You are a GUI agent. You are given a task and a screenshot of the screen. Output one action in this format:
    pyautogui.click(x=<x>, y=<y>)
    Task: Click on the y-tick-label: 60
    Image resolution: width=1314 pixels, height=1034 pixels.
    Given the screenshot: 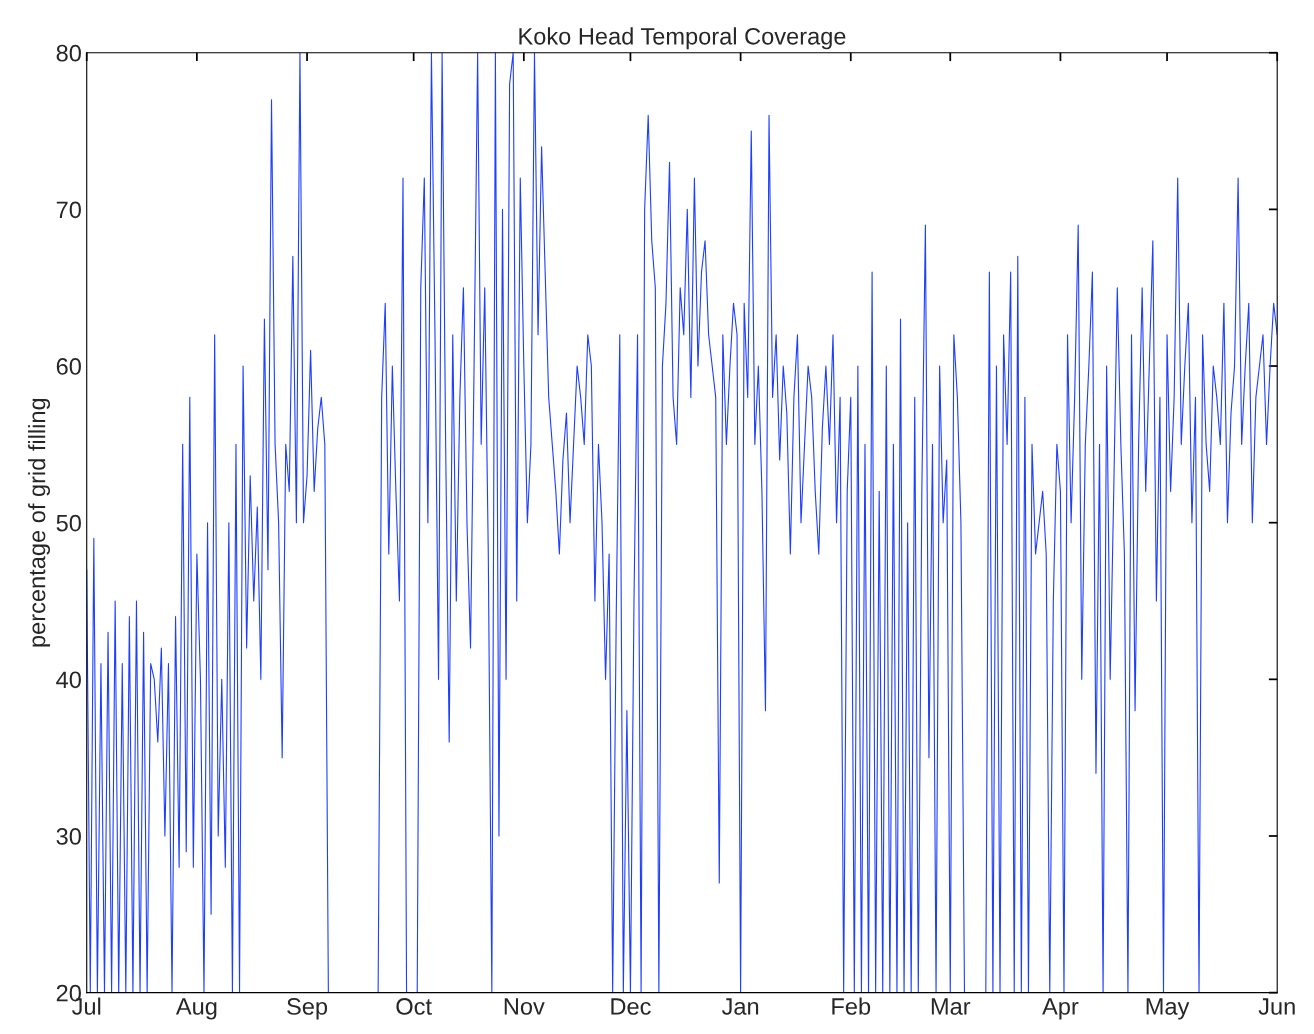 What is the action you would take?
    pyautogui.click(x=68, y=366)
    